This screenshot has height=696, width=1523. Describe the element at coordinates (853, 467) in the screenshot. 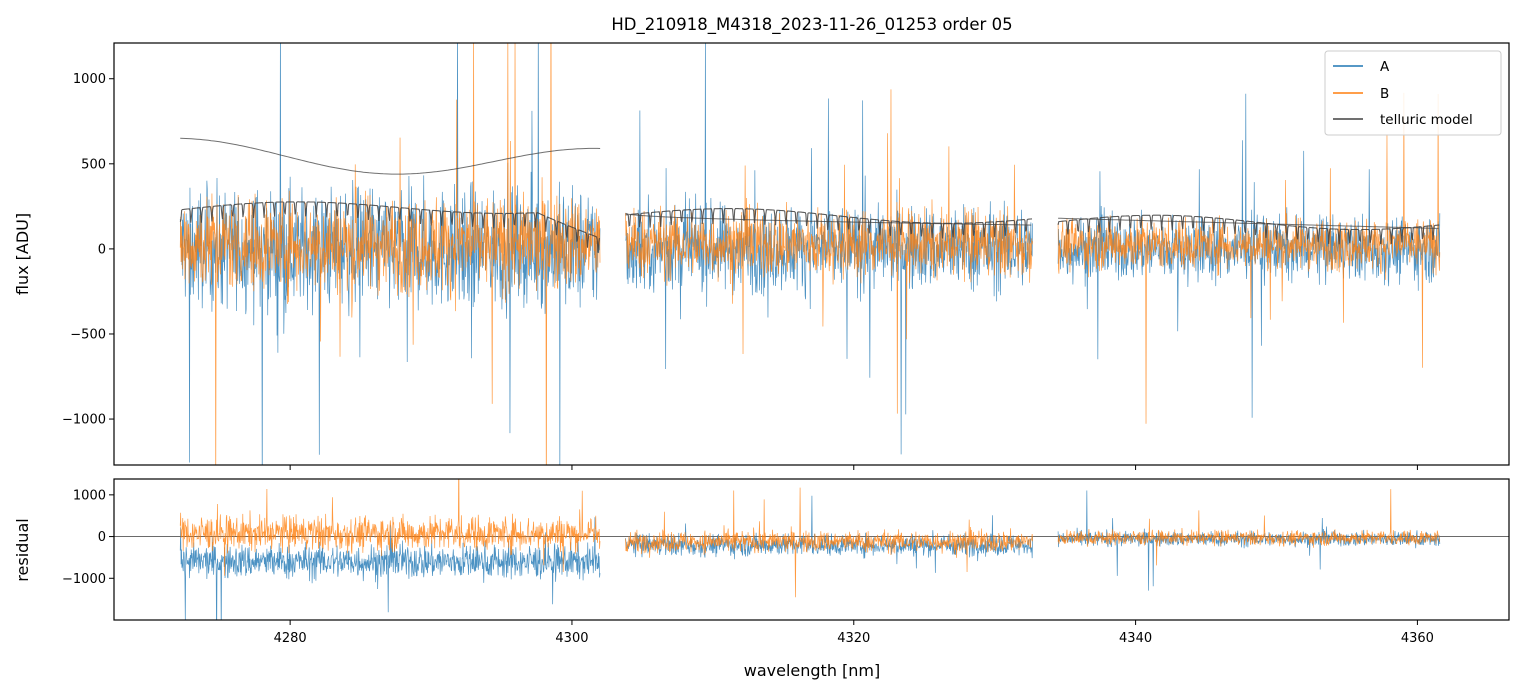

I see `flux-x-ticks` at that location.